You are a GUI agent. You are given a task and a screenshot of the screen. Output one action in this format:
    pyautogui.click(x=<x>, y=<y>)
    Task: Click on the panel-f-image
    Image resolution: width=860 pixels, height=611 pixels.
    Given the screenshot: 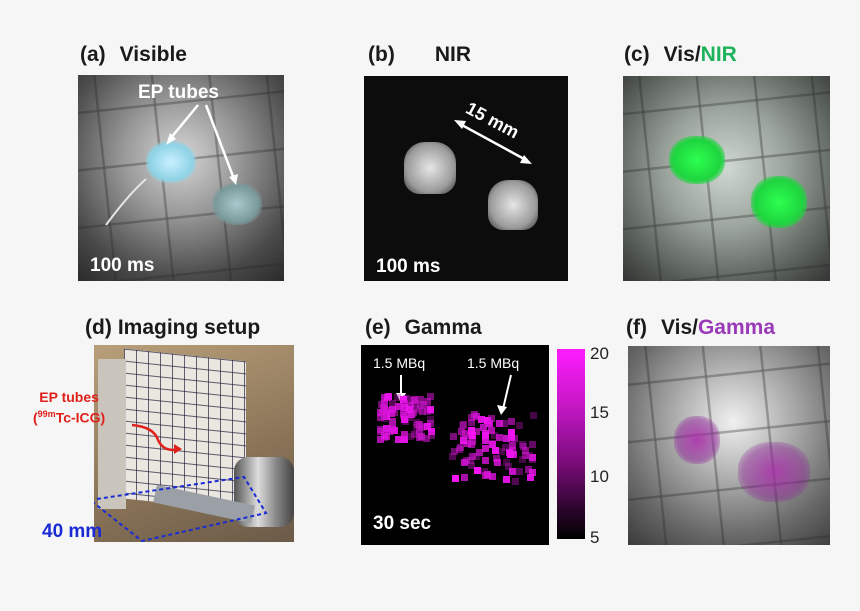 What is the action you would take?
    pyautogui.click(x=729, y=445)
    